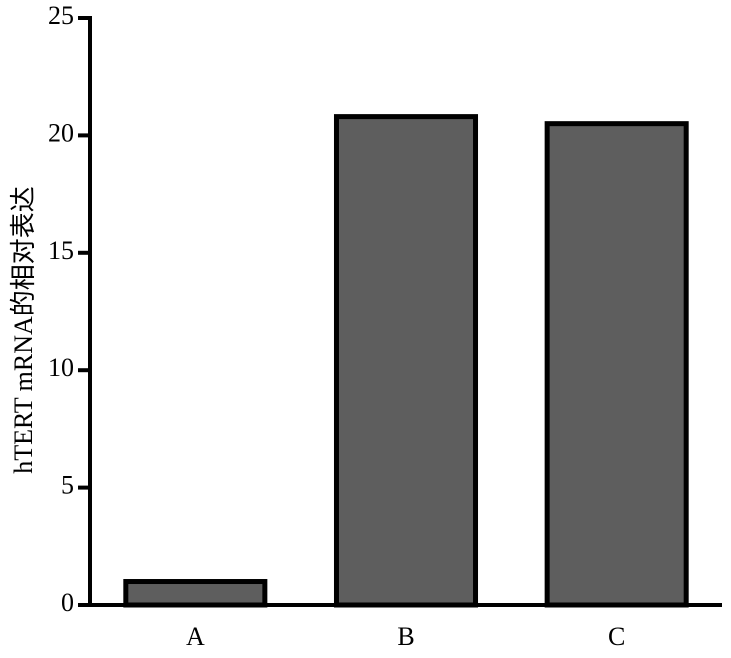 The width and height of the screenshot is (731, 658). I want to click on y-tick-label: 0, so click(67, 602).